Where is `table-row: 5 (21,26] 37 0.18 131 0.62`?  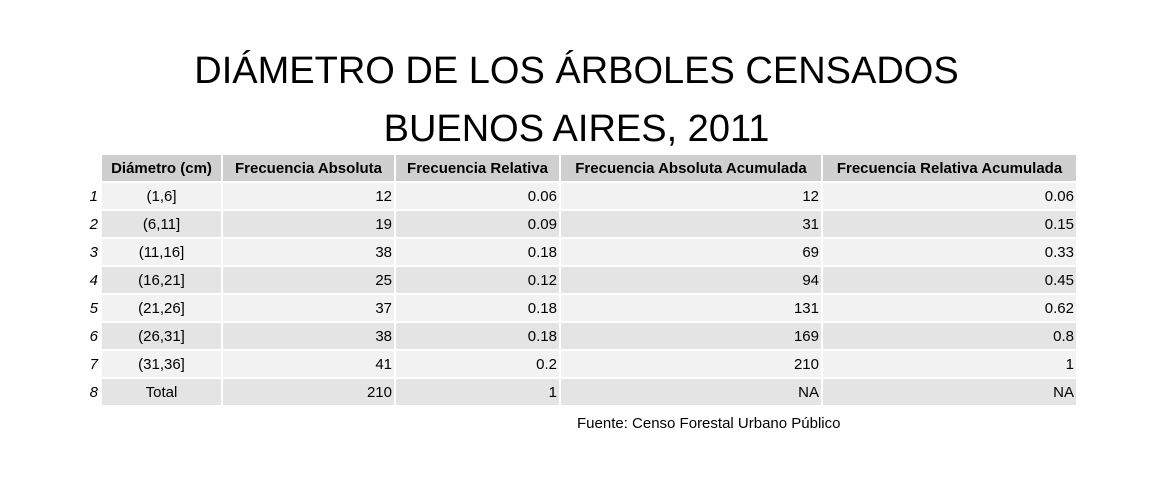
table-row: 5 (21,26] 37 0.18 131 0.62 is located at coordinates (579, 308).